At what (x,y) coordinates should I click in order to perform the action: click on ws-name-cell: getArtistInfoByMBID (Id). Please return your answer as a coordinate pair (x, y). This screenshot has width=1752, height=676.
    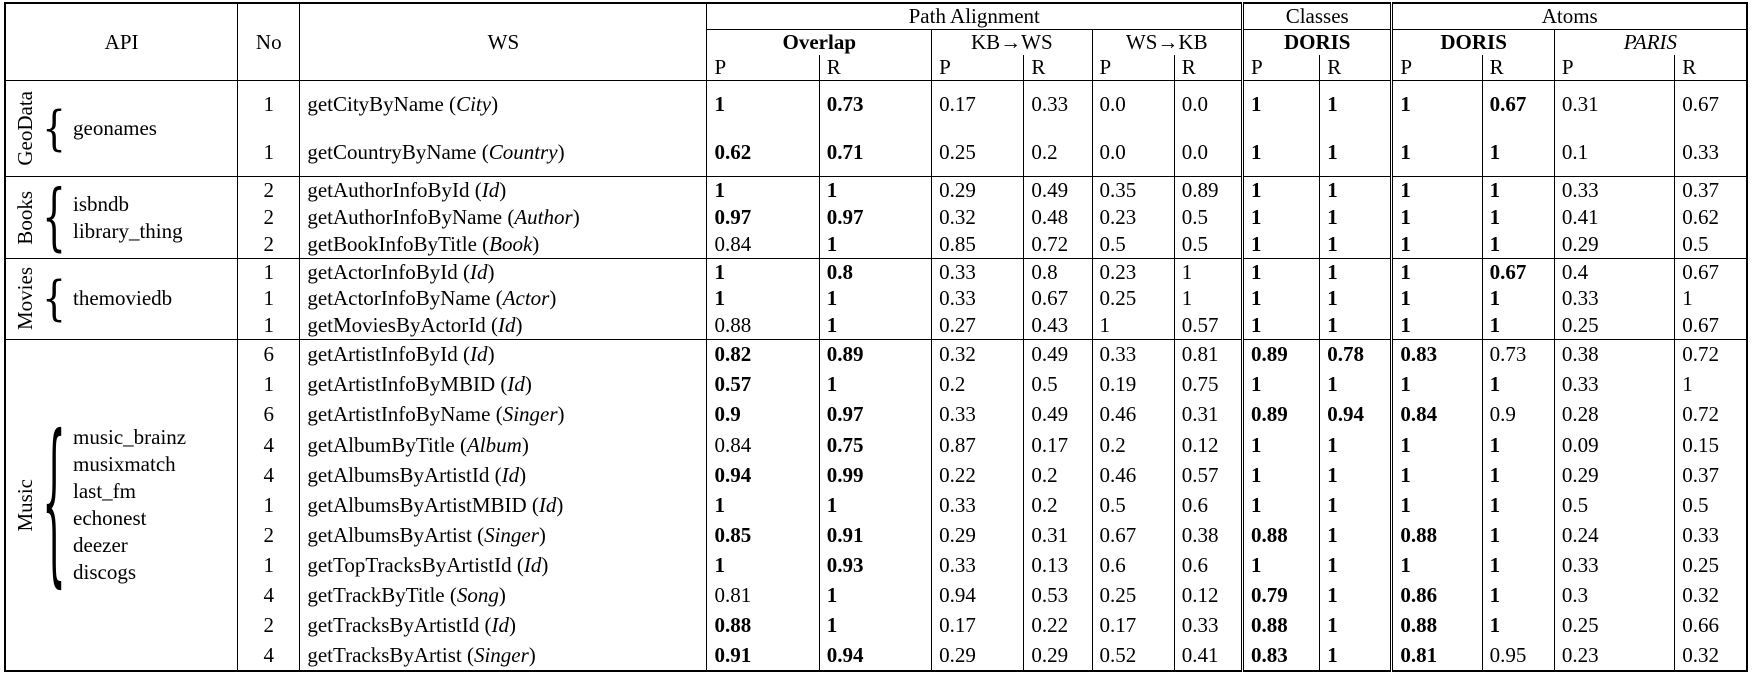
    Looking at the image, I should click on (503, 384).